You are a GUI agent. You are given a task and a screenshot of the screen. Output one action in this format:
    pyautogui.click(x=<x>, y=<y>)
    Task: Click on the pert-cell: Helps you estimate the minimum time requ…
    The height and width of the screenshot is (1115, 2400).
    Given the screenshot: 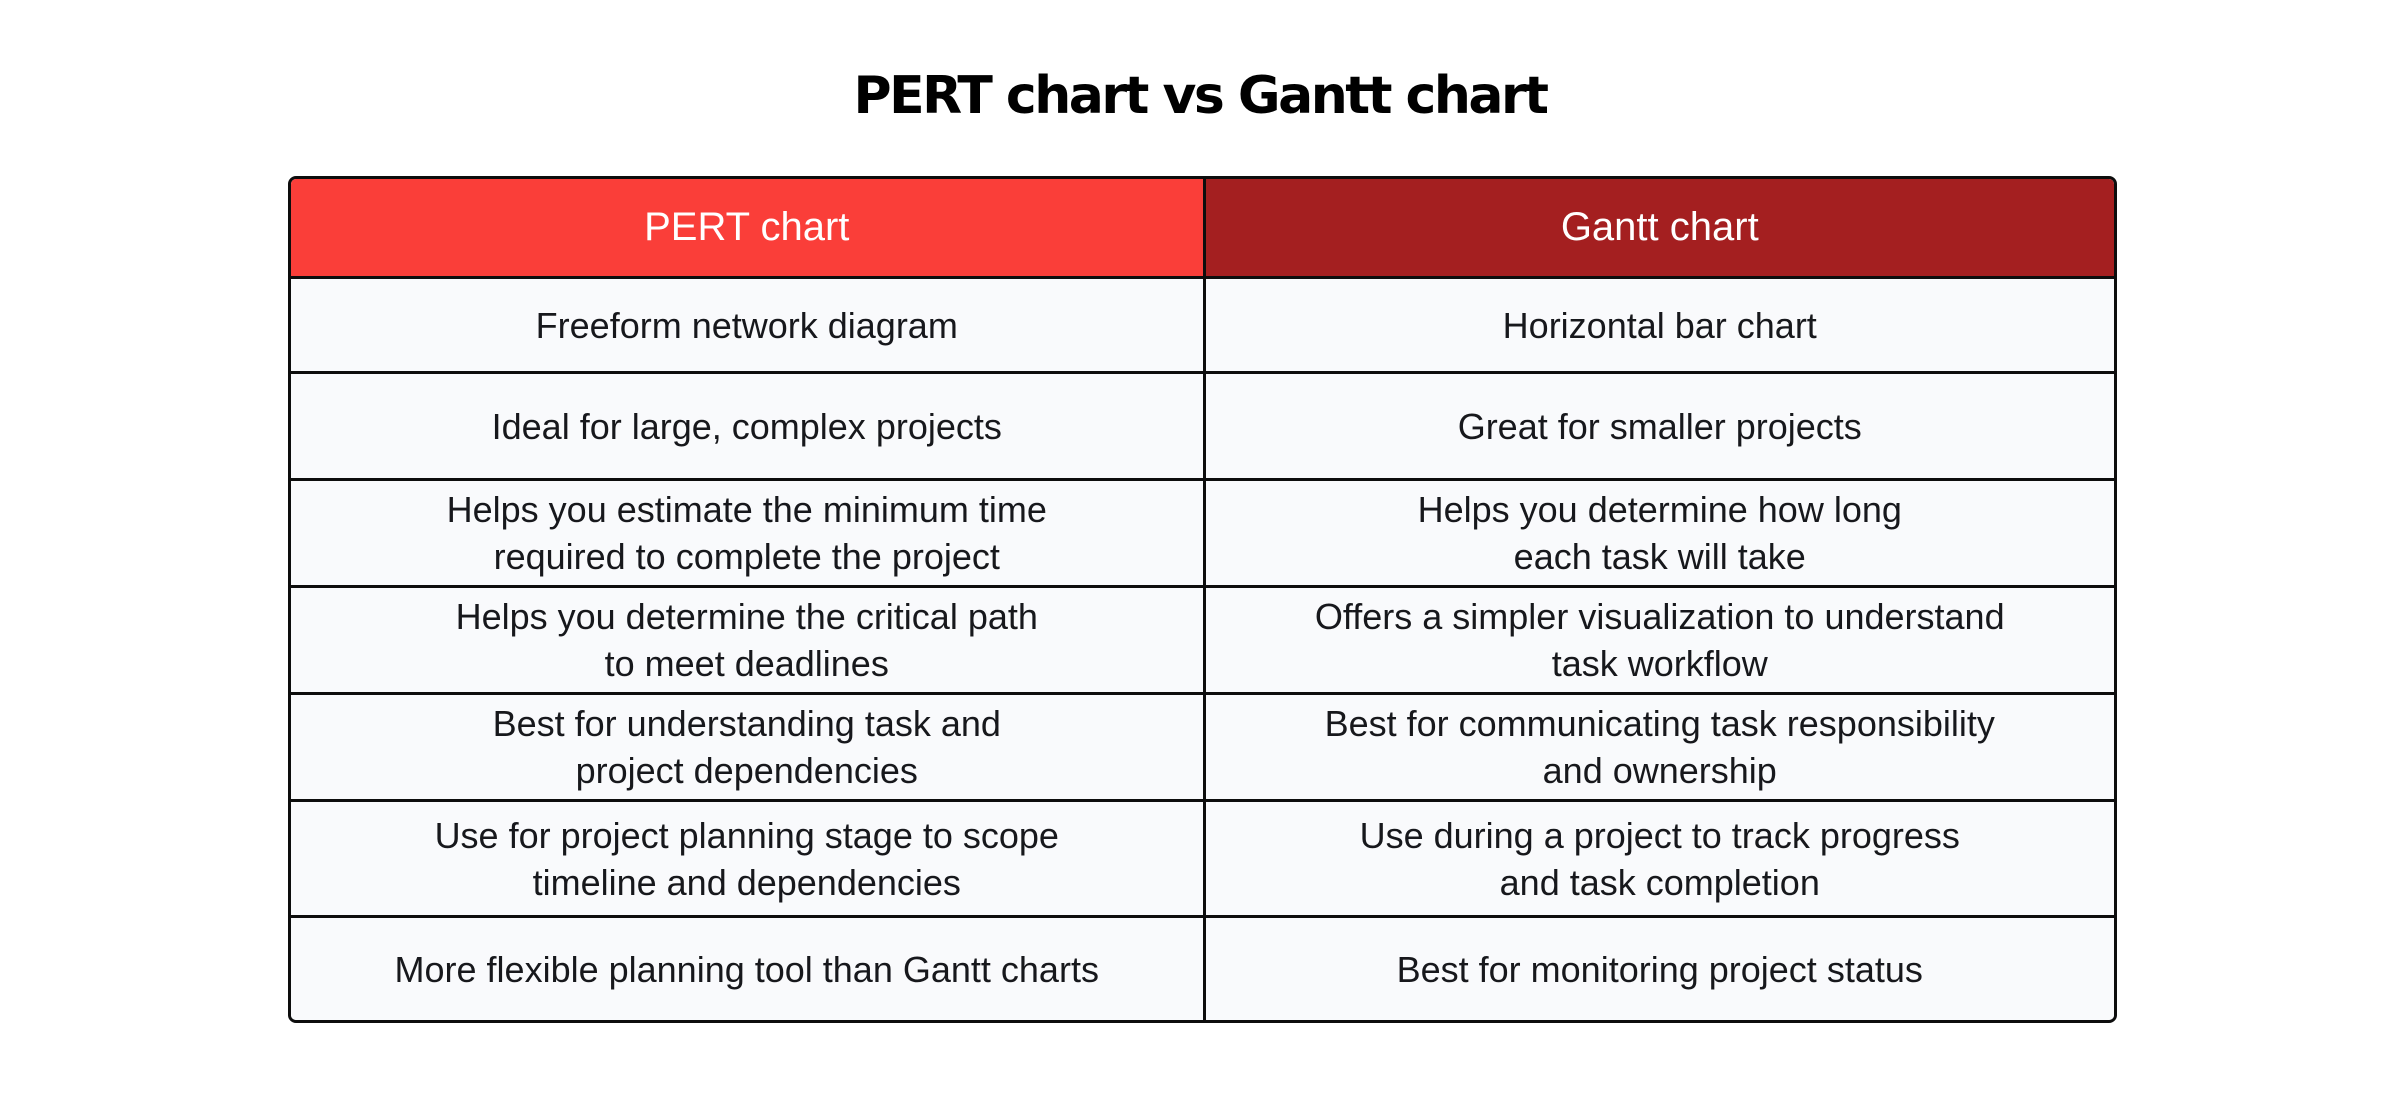 What is the action you would take?
    pyautogui.click(x=747, y=533)
    